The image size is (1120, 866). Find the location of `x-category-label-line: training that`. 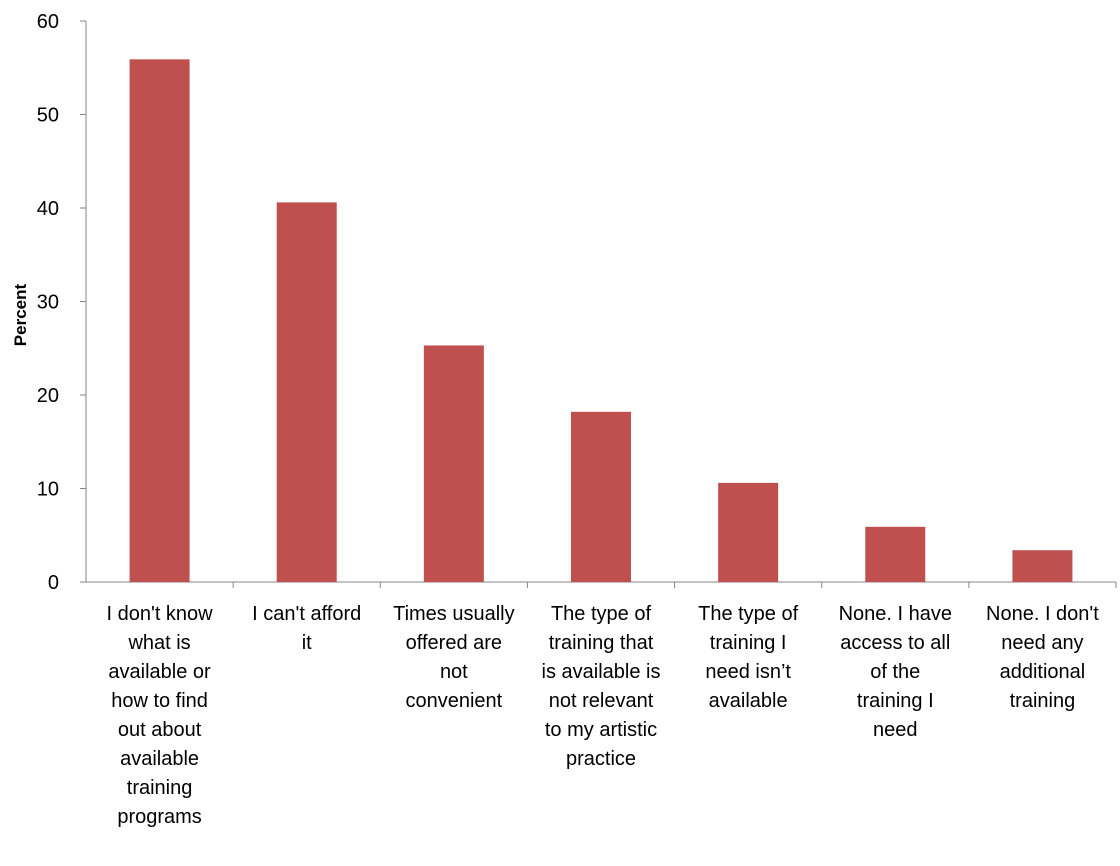

x-category-label-line: training that is located at coordinates (601, 643).